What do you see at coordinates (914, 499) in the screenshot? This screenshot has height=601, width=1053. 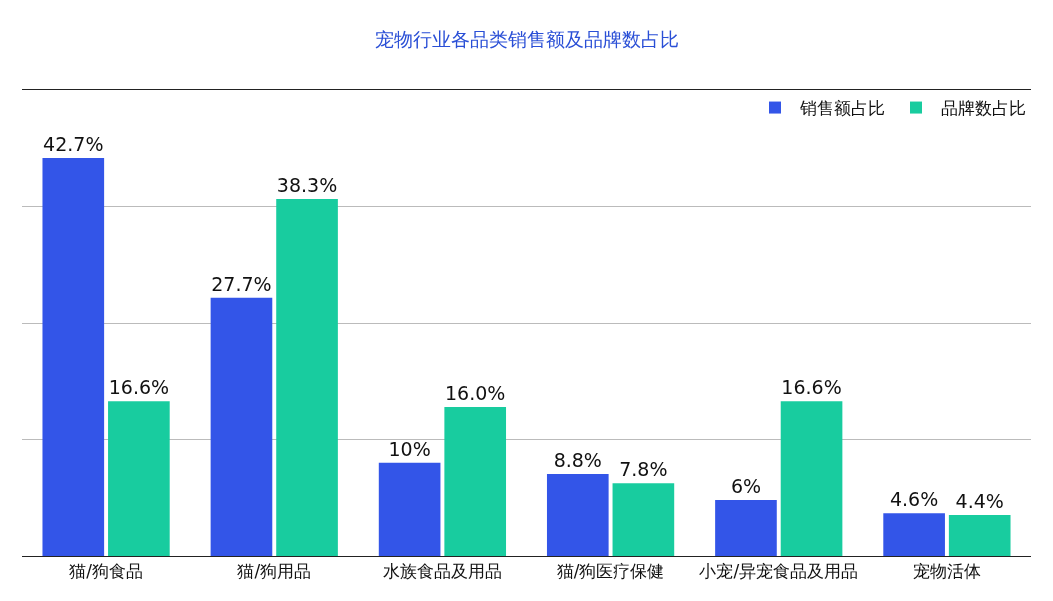 I see `data-label: 4.6%` at bounding box center [914, 499].